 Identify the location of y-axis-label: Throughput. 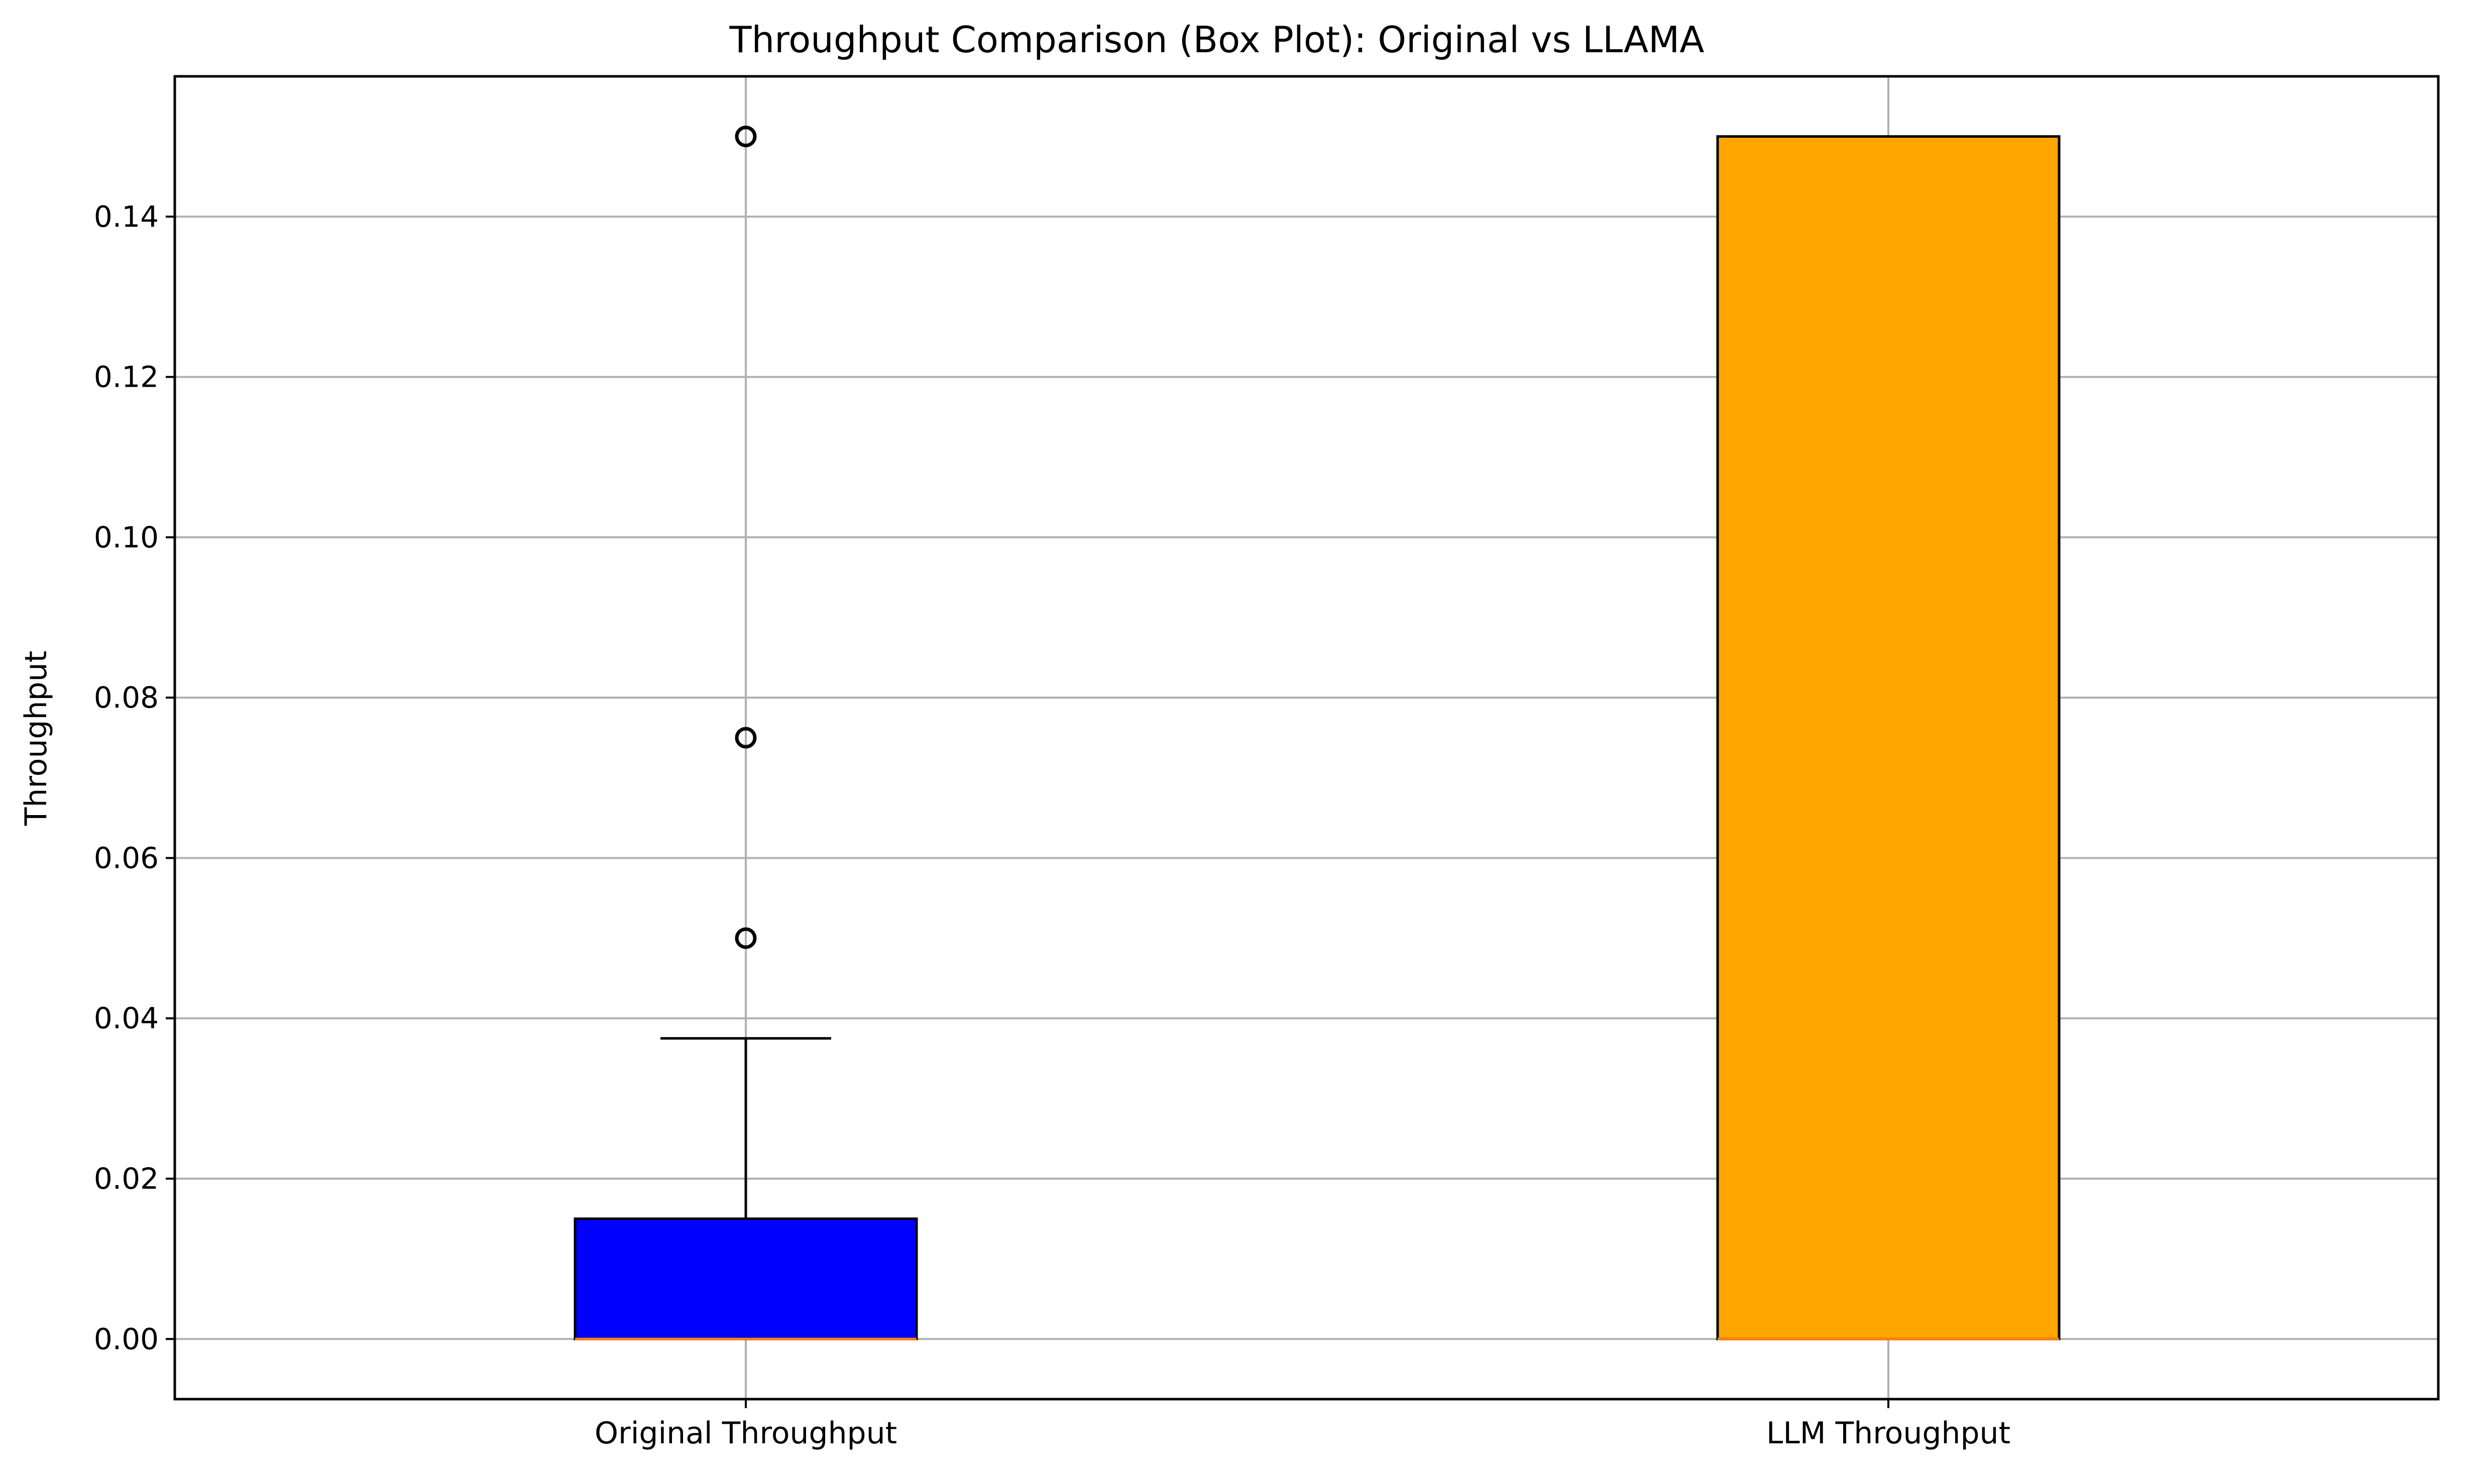
(36, 739).